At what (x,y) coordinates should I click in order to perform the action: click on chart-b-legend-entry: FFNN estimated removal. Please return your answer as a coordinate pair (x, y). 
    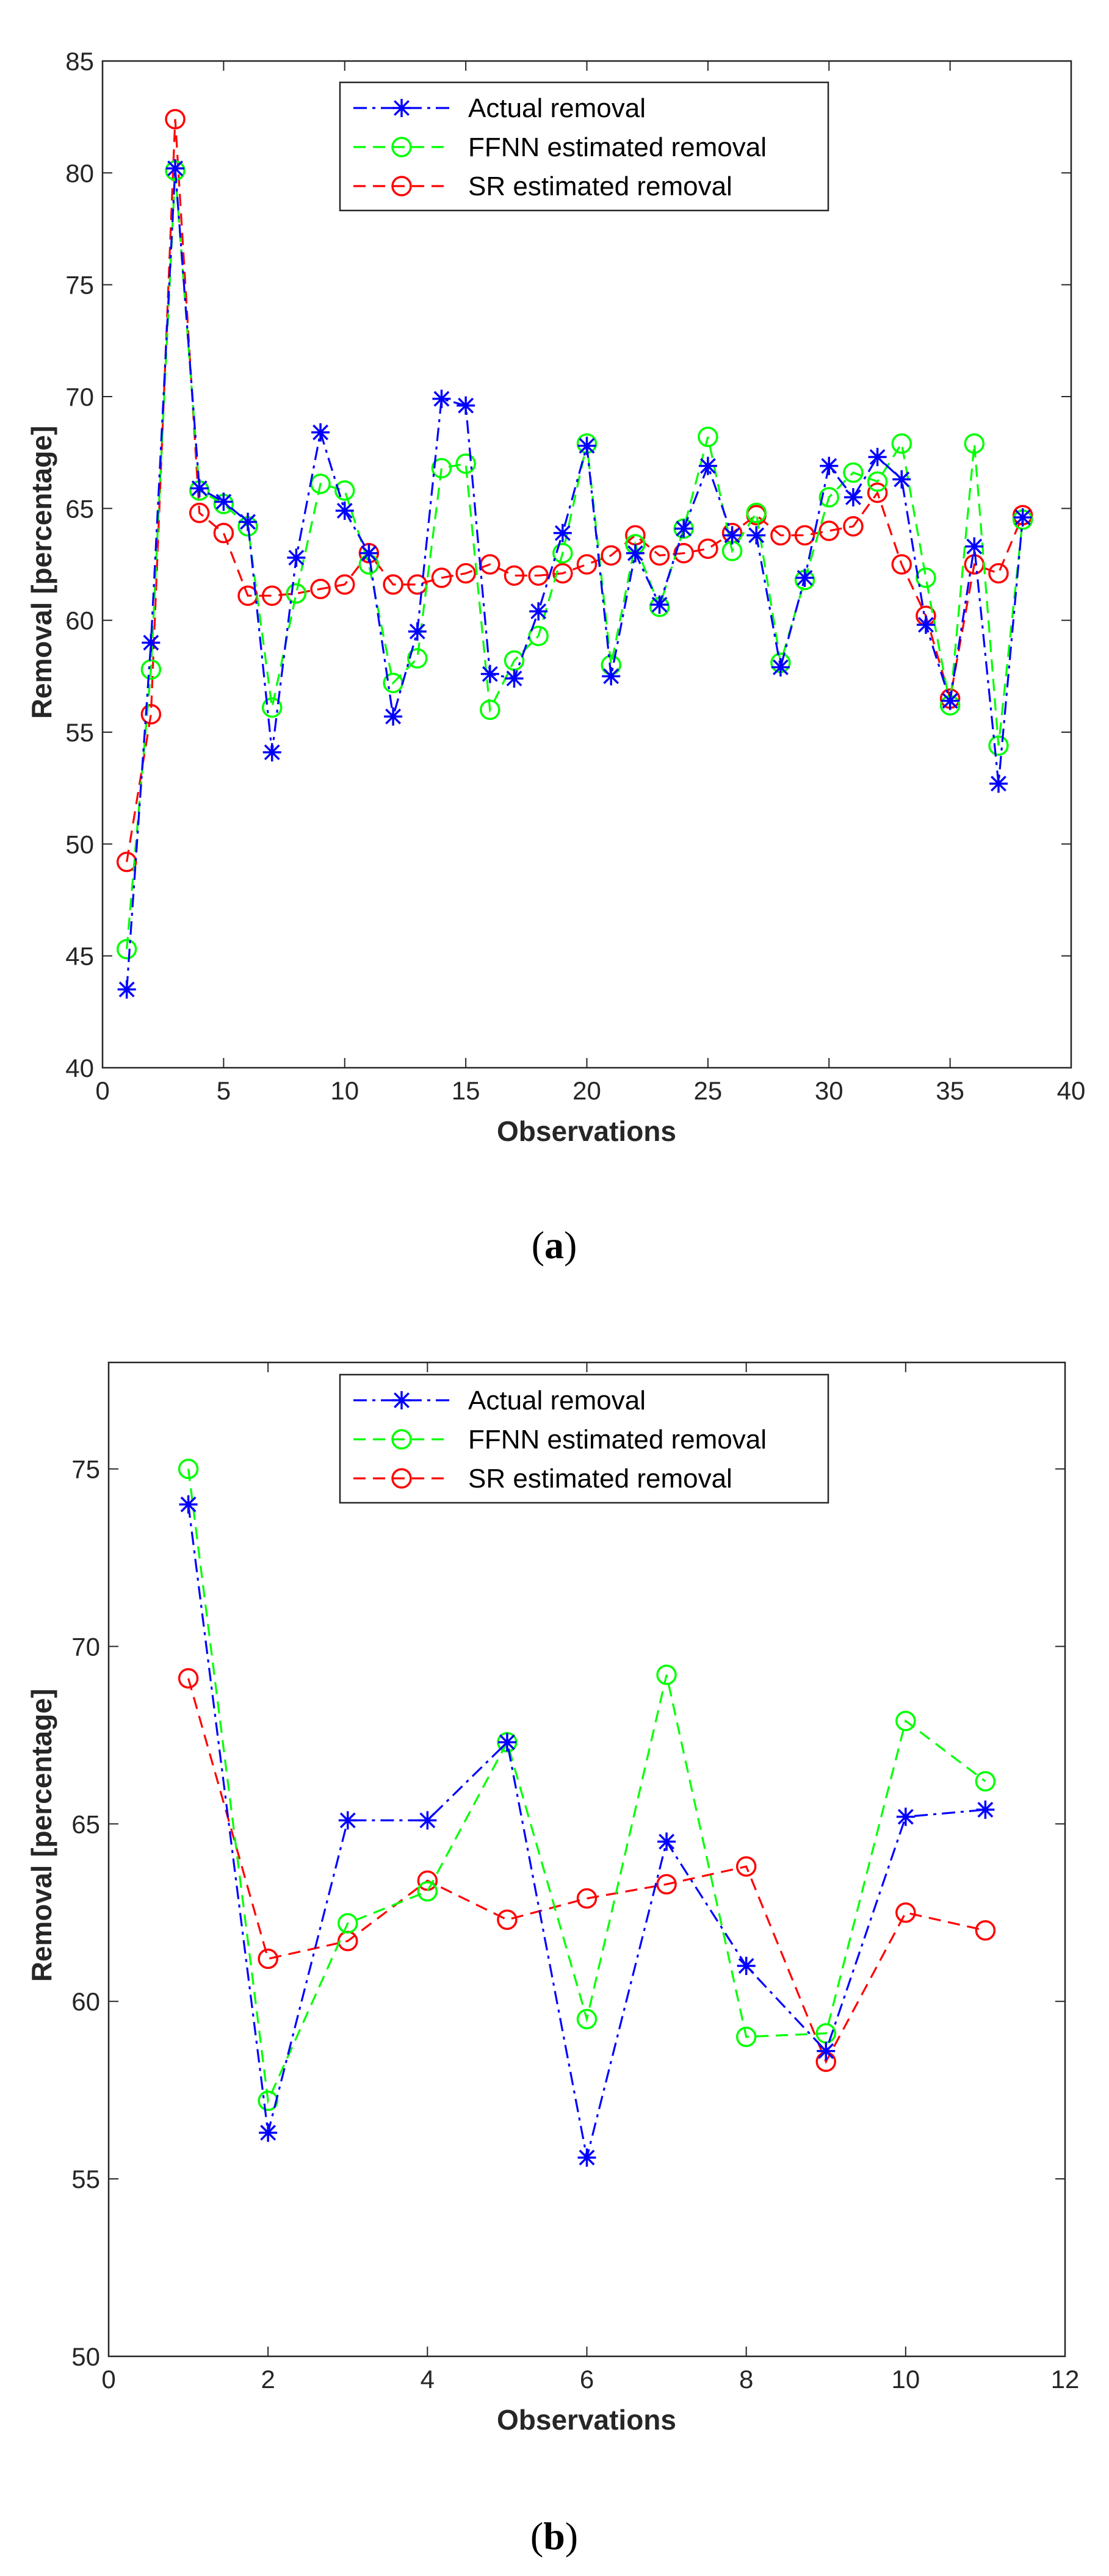
    Looking at the image, I should click on (560, 1440).